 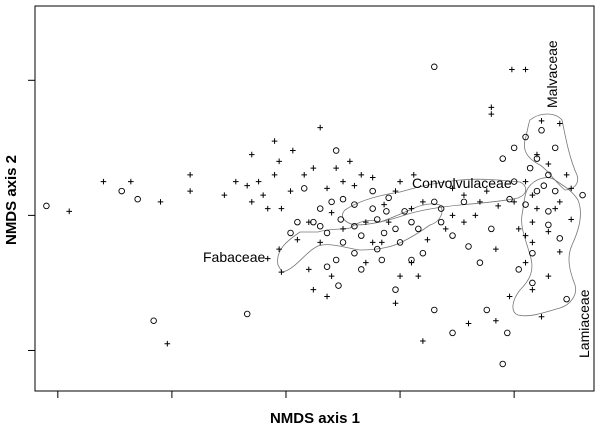 I want to click on x-axis-ticks, so click(x=286, y=394).